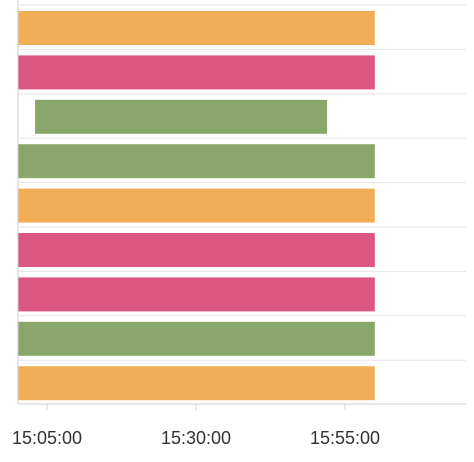  I want to click on x-tick-label-1: 15:05:00, so click(47, 438).